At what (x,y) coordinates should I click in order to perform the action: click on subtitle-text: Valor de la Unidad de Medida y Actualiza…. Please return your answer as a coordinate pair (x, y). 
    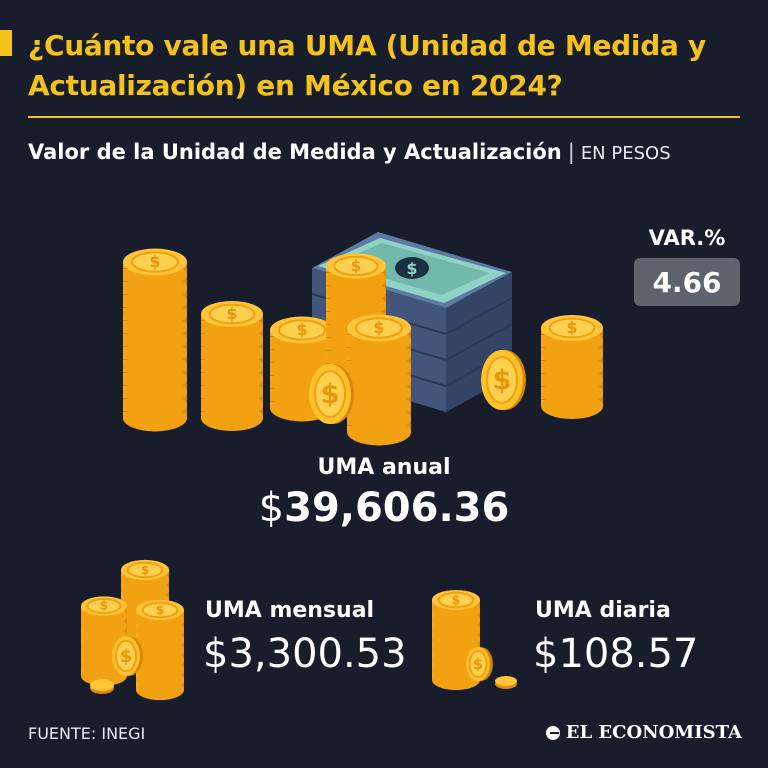
    Looking at the image, I should click on (295, 152).